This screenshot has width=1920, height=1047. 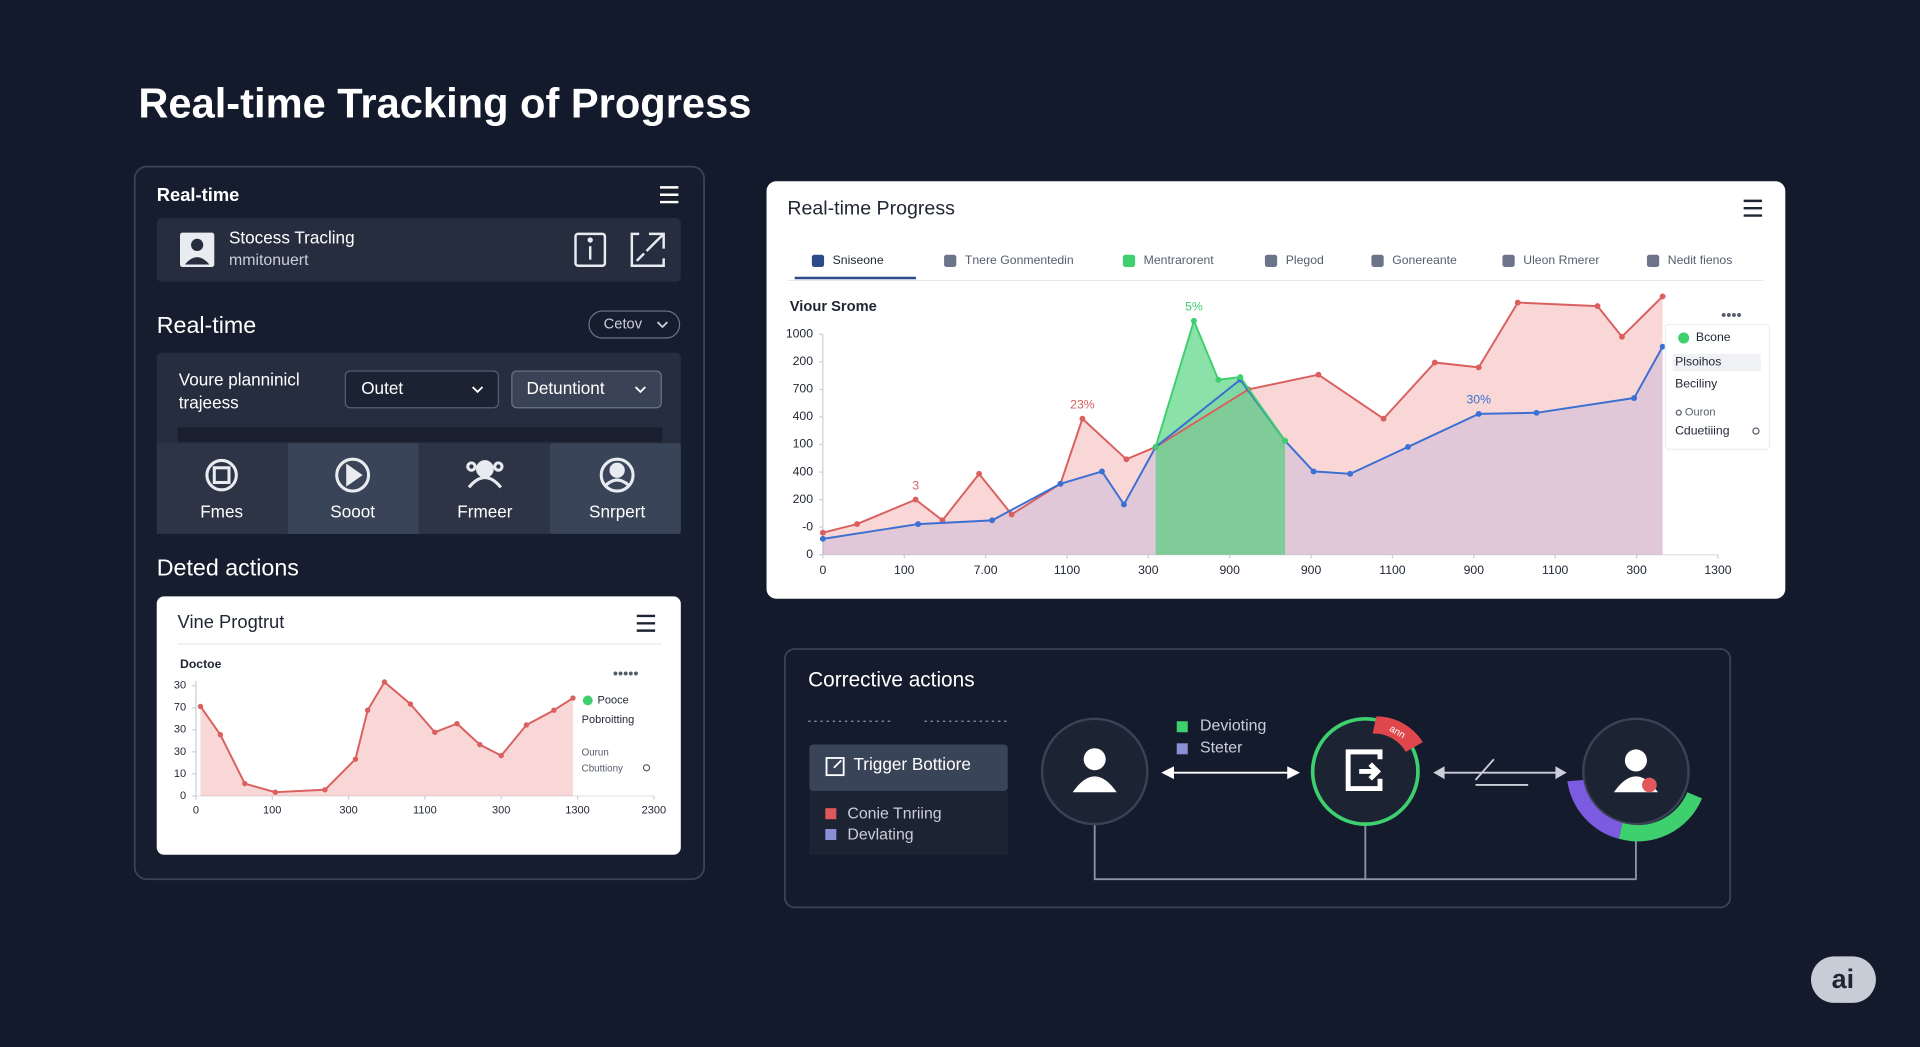 I want to click on card-title: Stocess Tracling, so click(x=292, y=237).